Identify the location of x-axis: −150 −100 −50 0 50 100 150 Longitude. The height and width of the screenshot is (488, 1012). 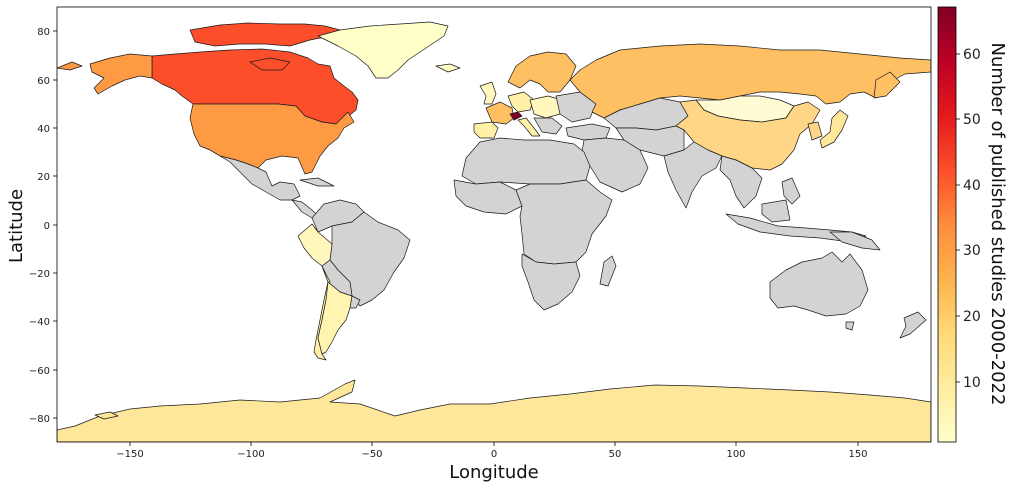
(492, 462).